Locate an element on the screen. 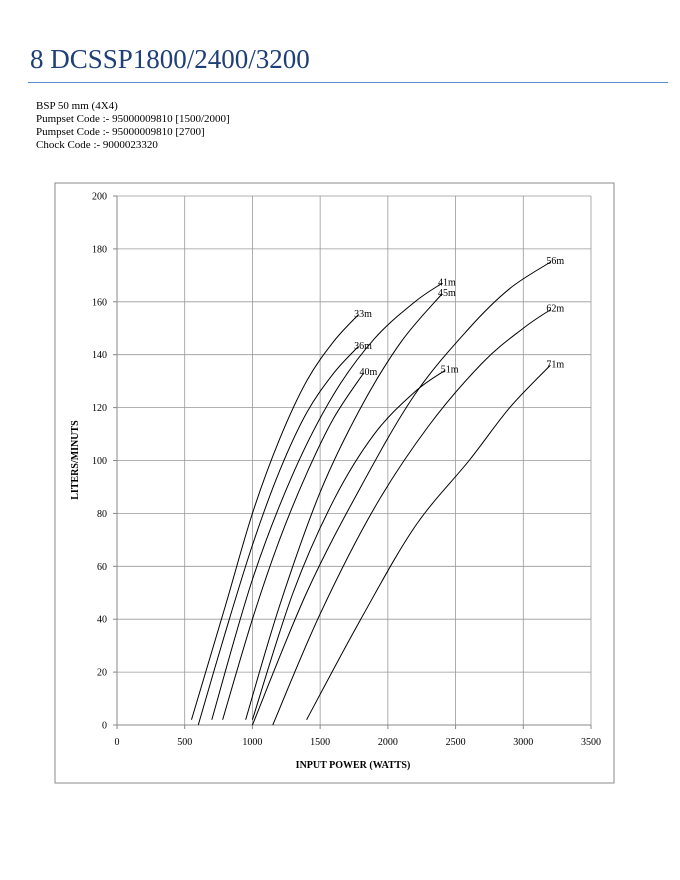  curve-label: 51m is located at coordinates (450, 370).